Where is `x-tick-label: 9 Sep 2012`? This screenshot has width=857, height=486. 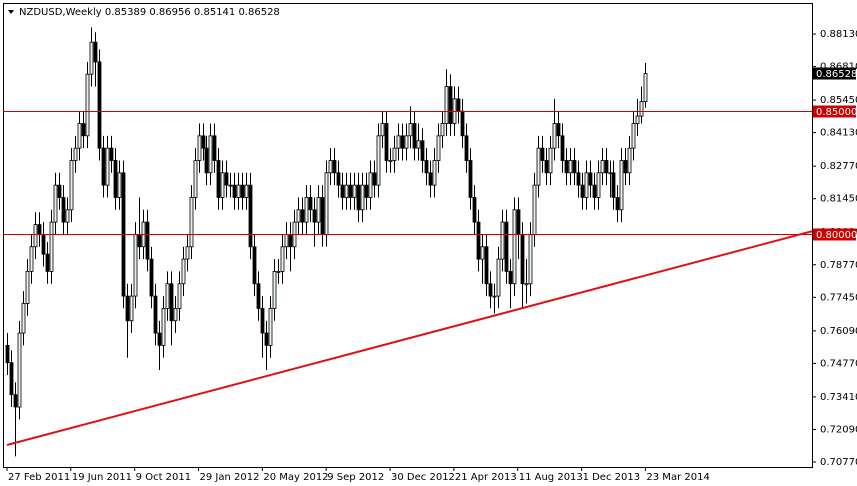 x-tick-label: 9 Sep 2012 is located at coordinates (355, 477).